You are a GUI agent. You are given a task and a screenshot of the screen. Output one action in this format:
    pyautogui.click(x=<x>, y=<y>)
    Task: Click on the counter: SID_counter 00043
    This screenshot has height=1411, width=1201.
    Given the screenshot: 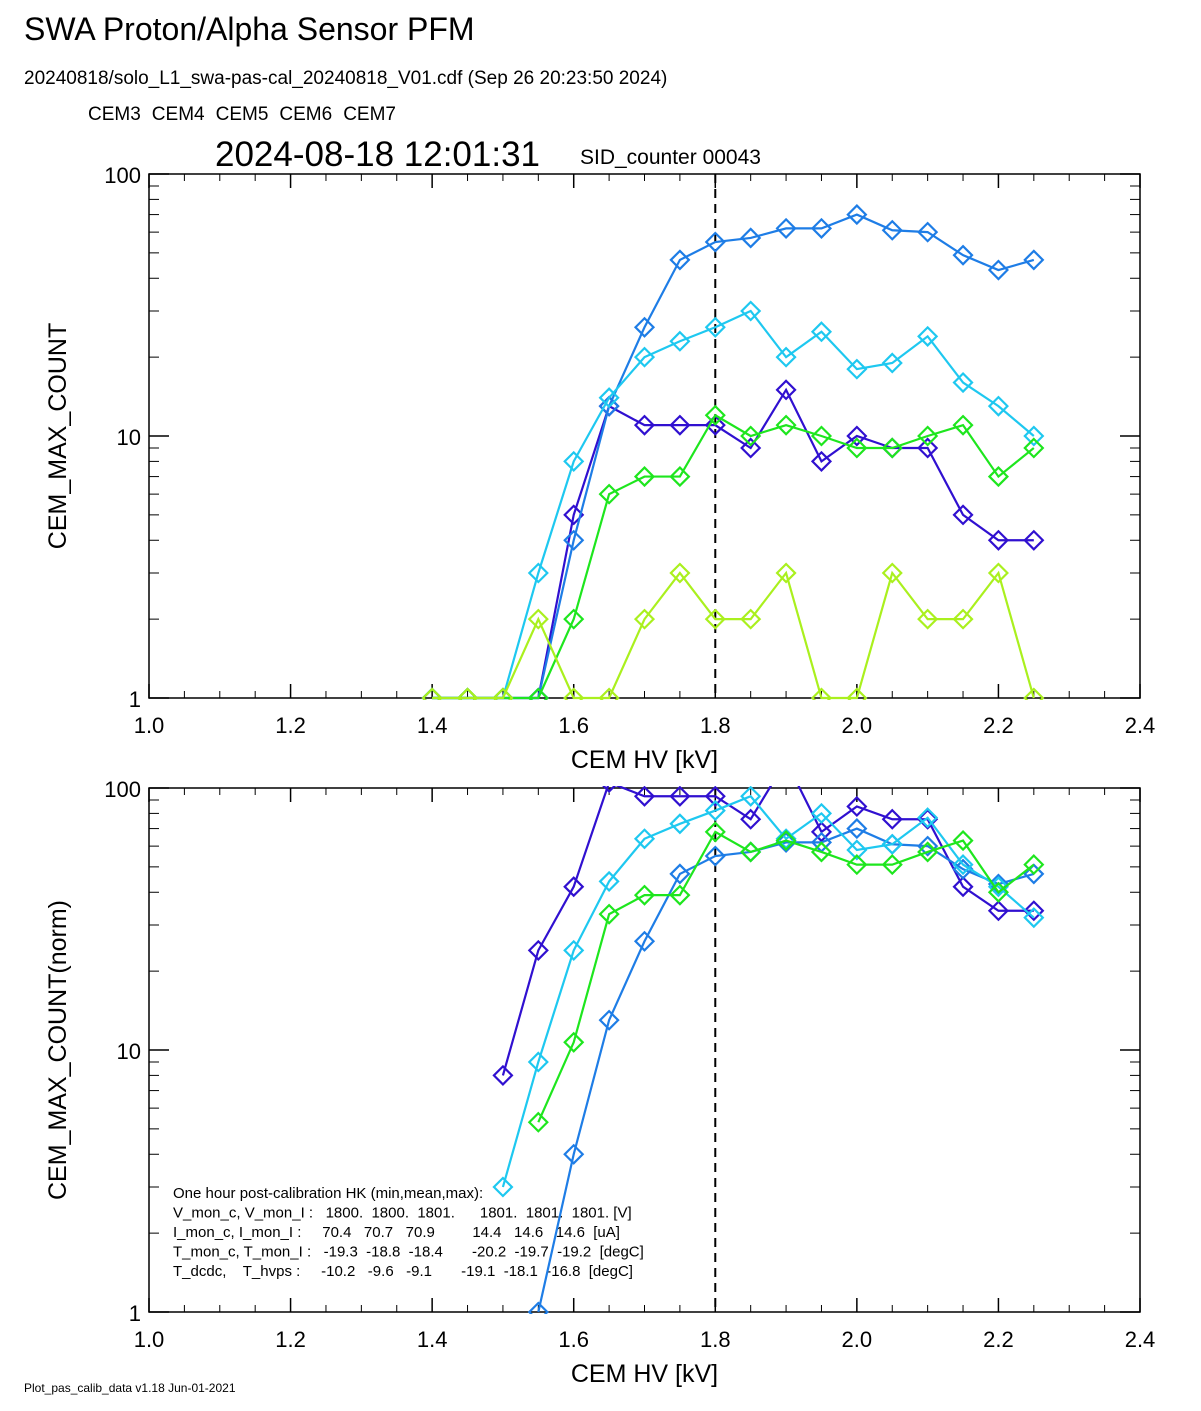 What is the action you would take?
    pyautogui.click(x=670, y=157)
    